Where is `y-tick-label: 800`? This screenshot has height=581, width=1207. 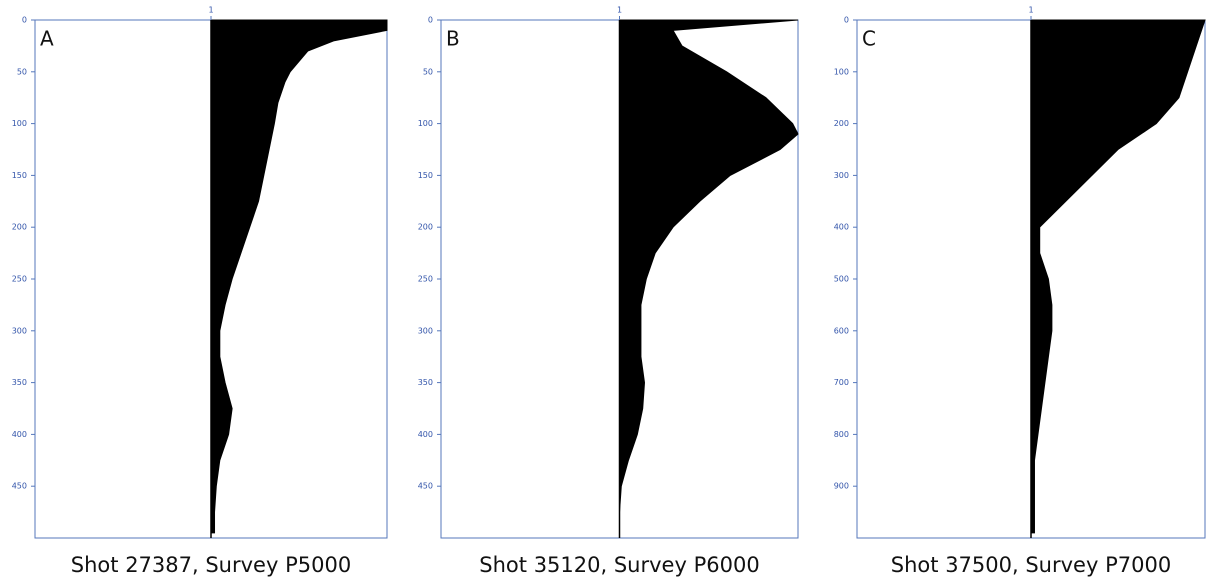 y-tick-label: 800 is located at coordinates (841, 434).